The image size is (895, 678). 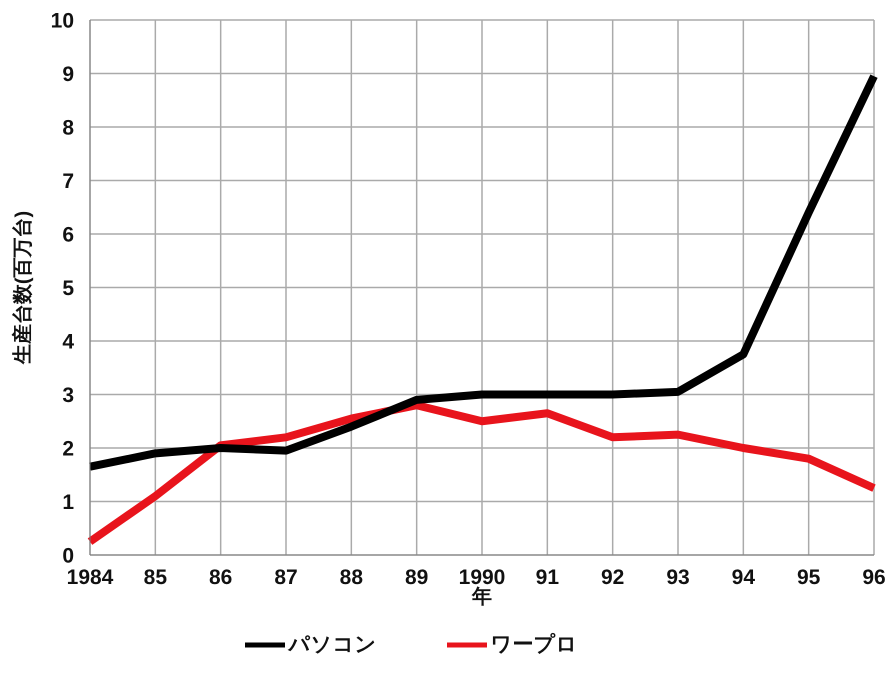 I want to click on y-tick-label: 0, so click(x=68, y=556).